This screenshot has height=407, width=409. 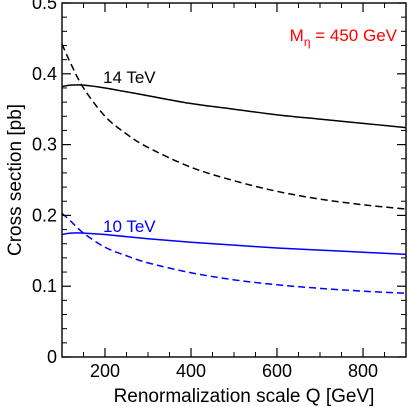 I want to click on x-axis-label: Renormalization scale Q [GeV], so click(x=244, y=396).